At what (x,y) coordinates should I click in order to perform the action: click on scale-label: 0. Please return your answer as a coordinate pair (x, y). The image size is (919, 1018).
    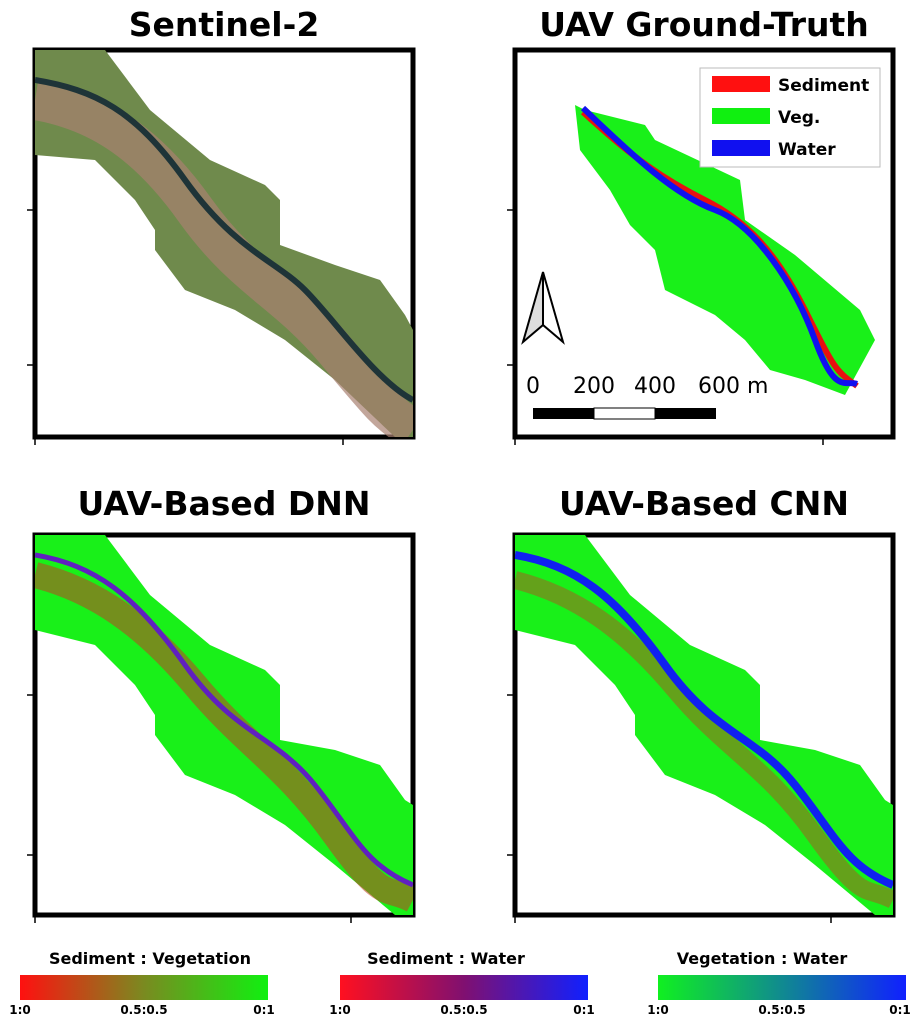
    Looking at the image, I should click on (533, 386).